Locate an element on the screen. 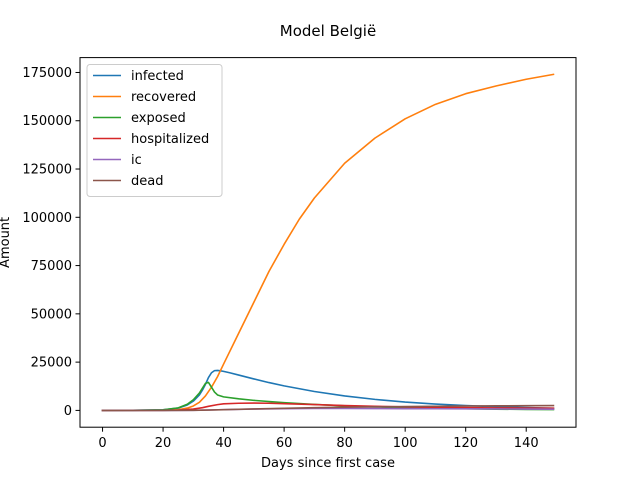 The image size is (640, 480). legend-label-hospitalized: hospitalized is located at coordinates (170, 139).